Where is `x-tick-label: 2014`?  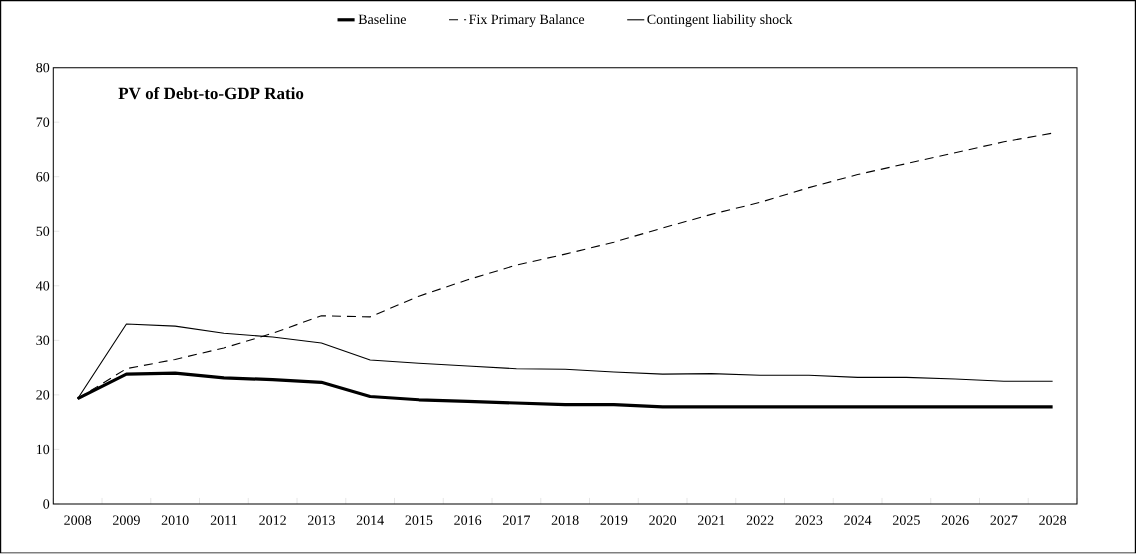 x-tick-label: 2014 is located at coordinates (370, 520).